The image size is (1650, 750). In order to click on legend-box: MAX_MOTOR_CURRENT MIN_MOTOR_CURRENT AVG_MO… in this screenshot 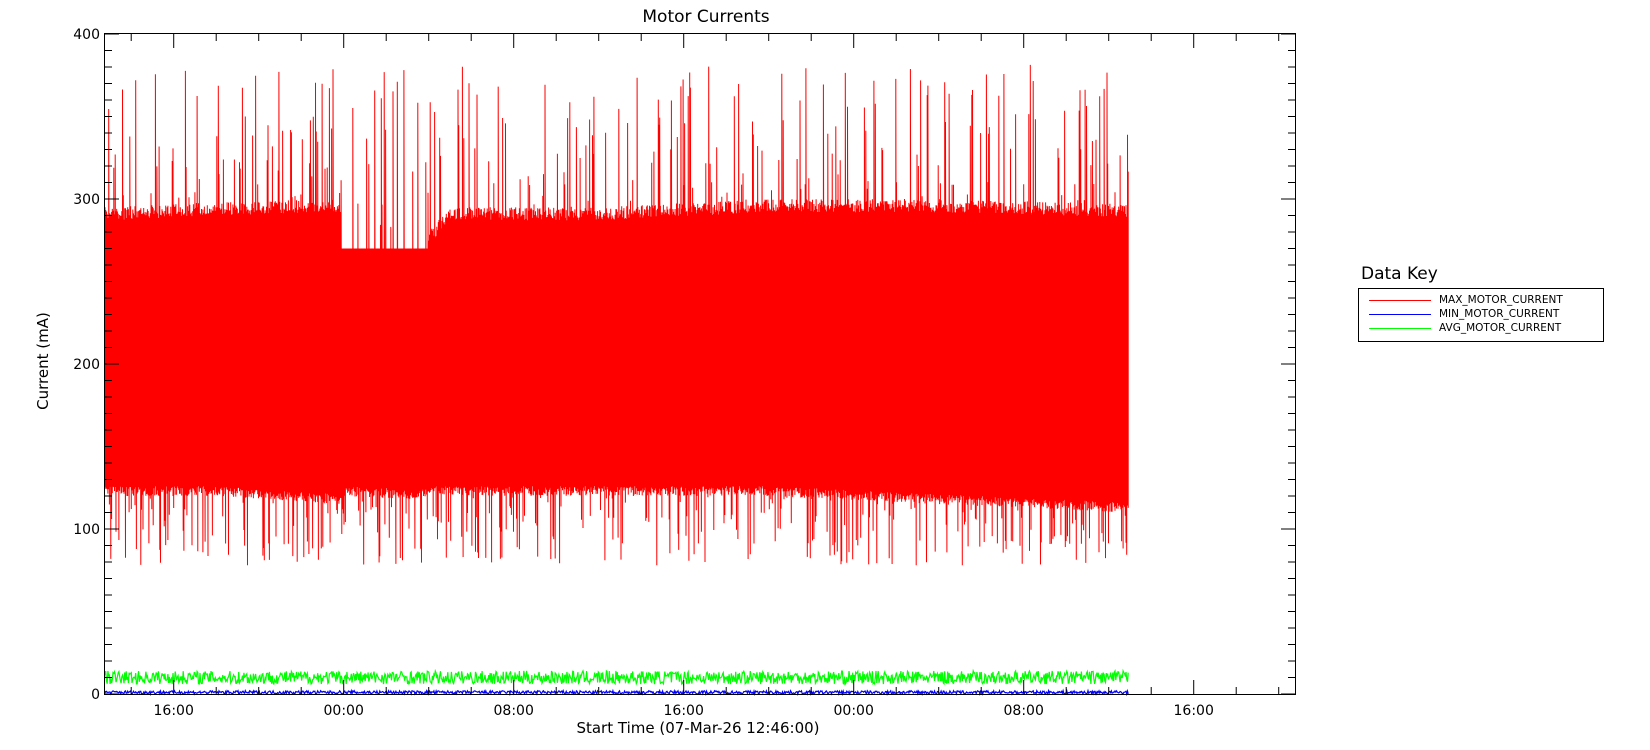, I will do `click(1481, 315)`.